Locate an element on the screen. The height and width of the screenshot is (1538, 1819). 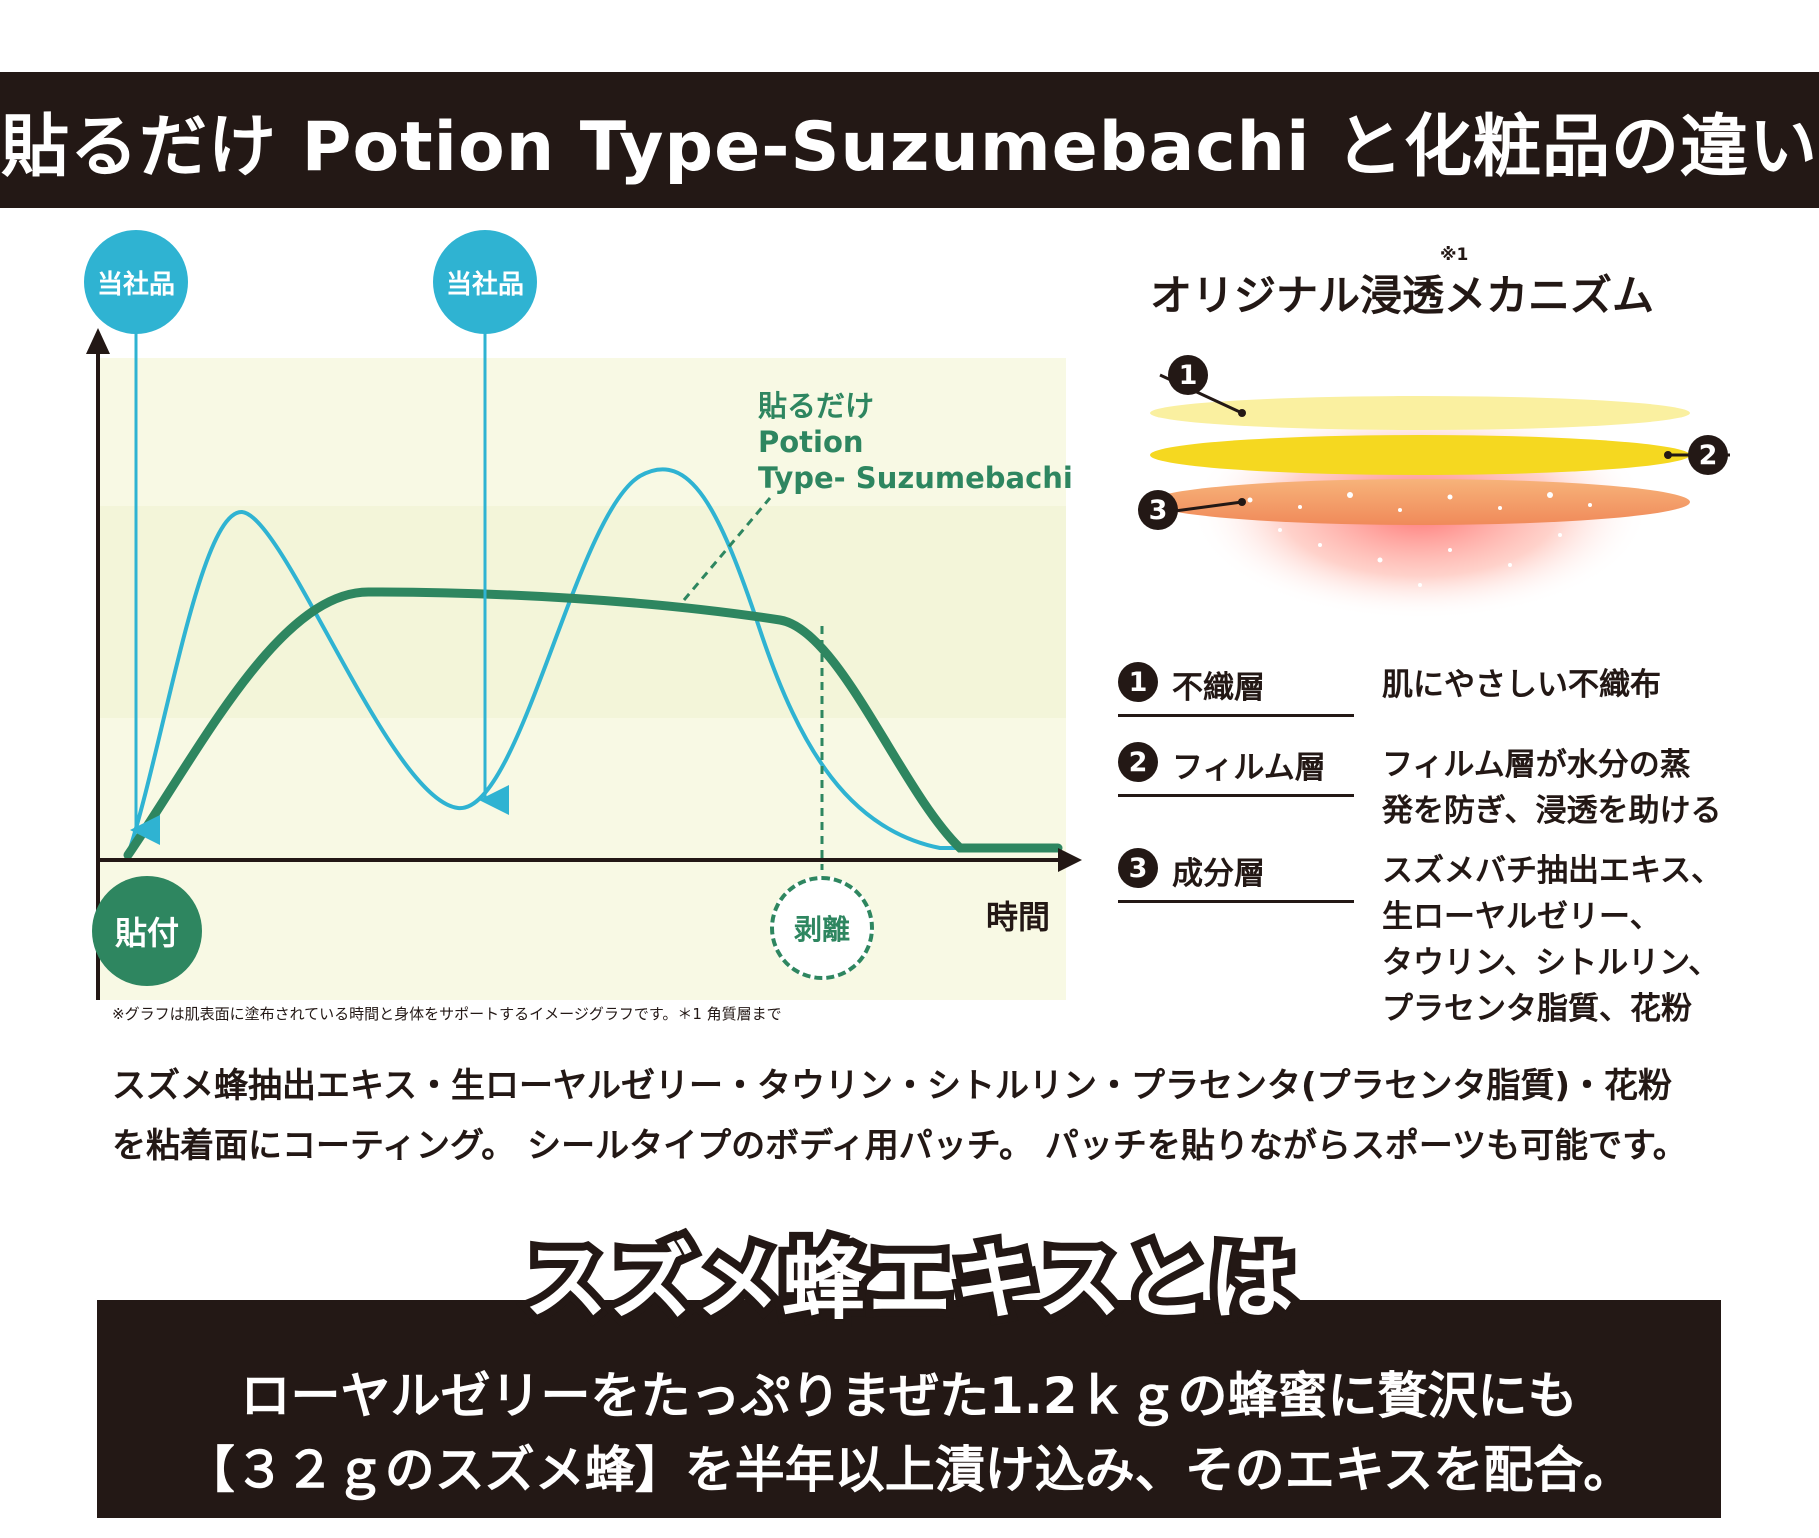
layer-description-line: スズメバチ抽出エキス、 is located at coordinates (1552, 871).